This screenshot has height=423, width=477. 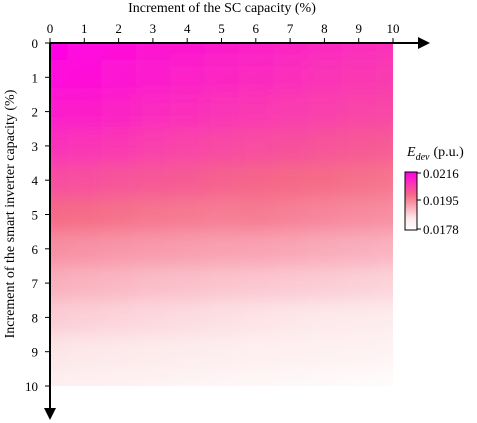 I want to click on y-axis-arrow, so click(x=50, y=414).